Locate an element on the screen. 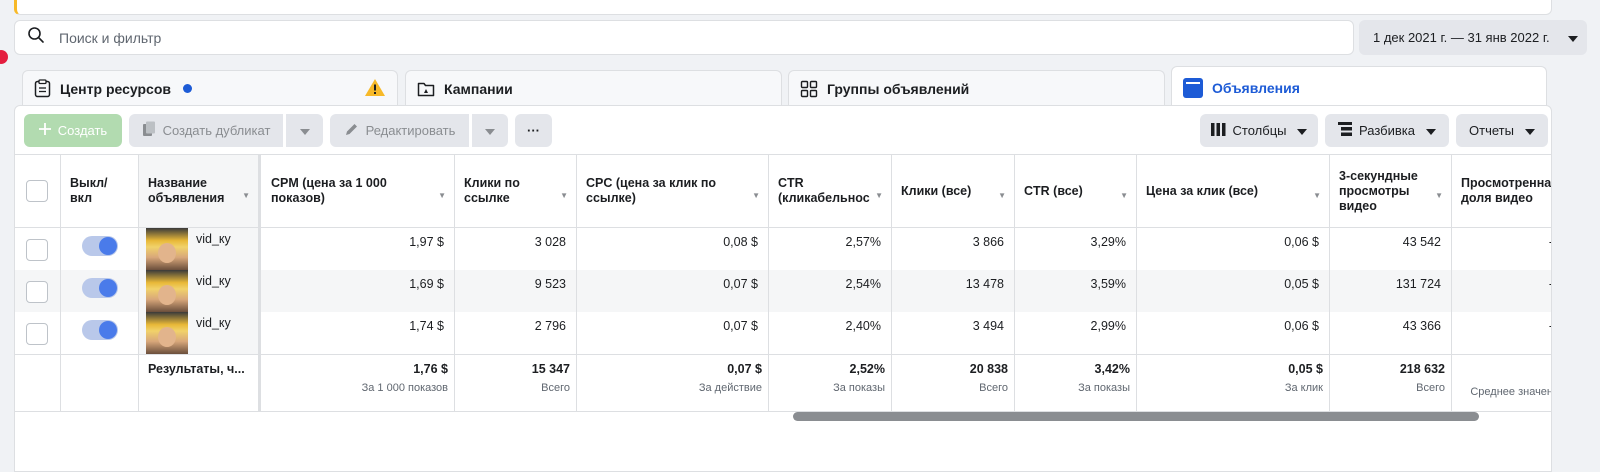 The width and height of the screenshot is (1600, 472). views3s-cell: 43 542 is located at coordinates (1421, 242).